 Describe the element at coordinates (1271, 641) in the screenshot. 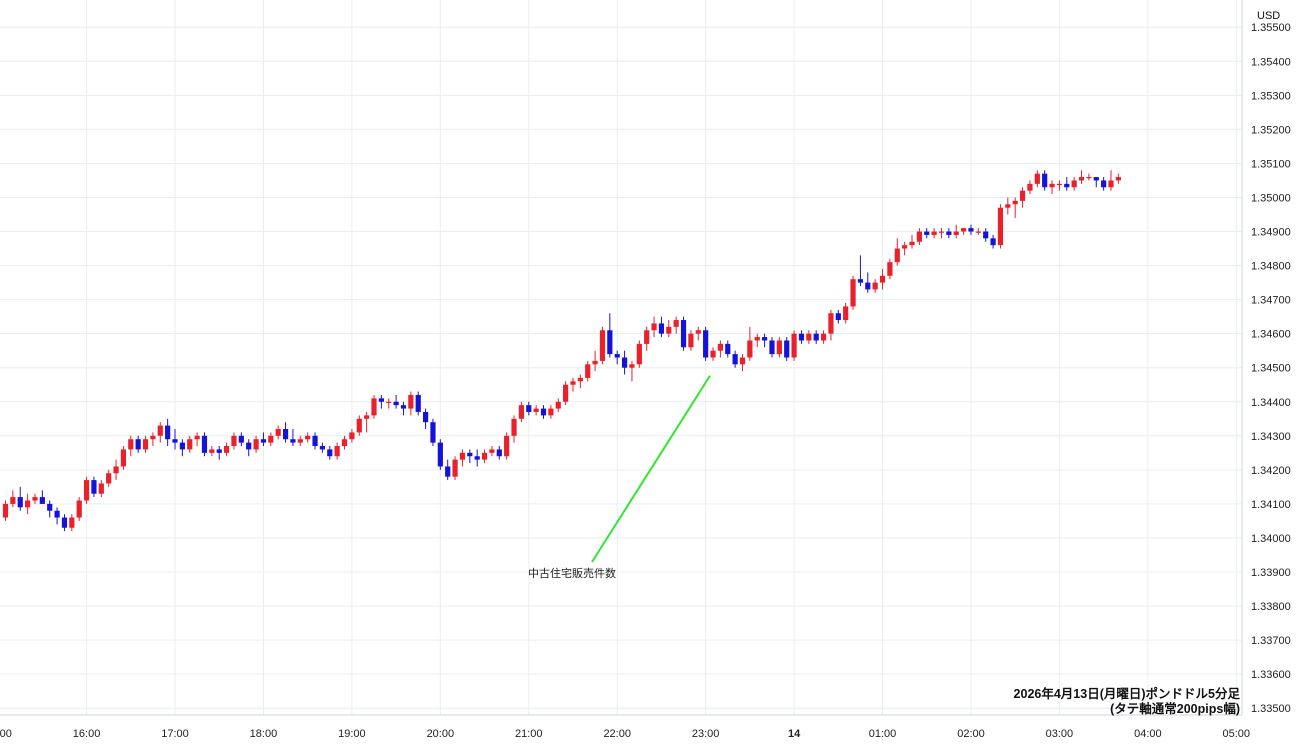

I see `price-tick-label: 1.33700` at that location.